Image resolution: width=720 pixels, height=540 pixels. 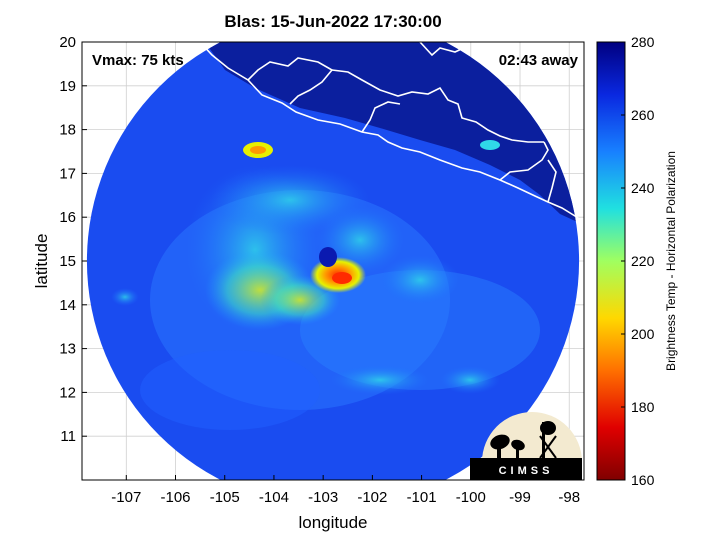 I want to click on x-tick-label: -99, so click(x=520, y=497).